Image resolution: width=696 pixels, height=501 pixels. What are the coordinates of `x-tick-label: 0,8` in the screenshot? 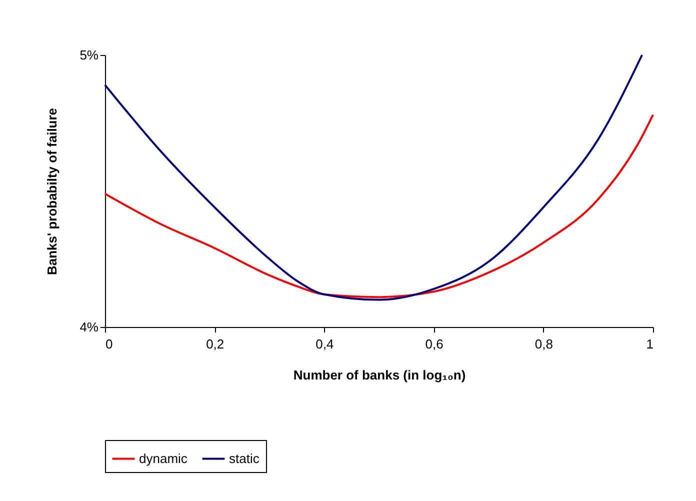 It's located at (543, 344).